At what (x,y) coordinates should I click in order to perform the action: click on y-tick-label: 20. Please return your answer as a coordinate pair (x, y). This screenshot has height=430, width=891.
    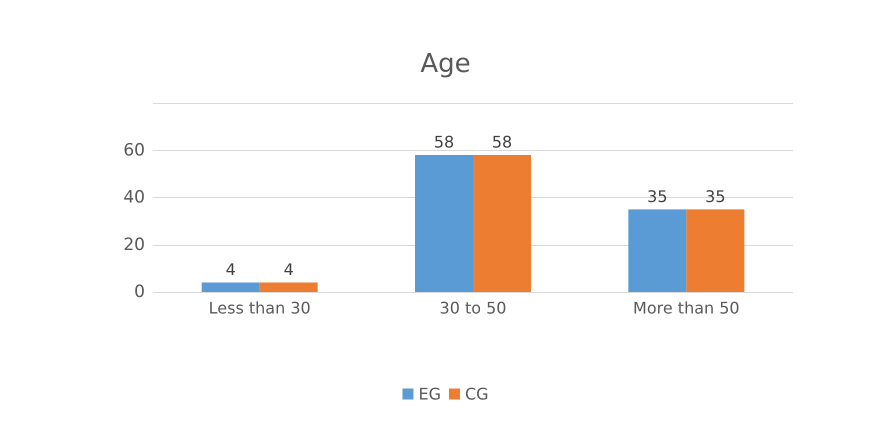
    Looking at the image, I should click on (134, 244).